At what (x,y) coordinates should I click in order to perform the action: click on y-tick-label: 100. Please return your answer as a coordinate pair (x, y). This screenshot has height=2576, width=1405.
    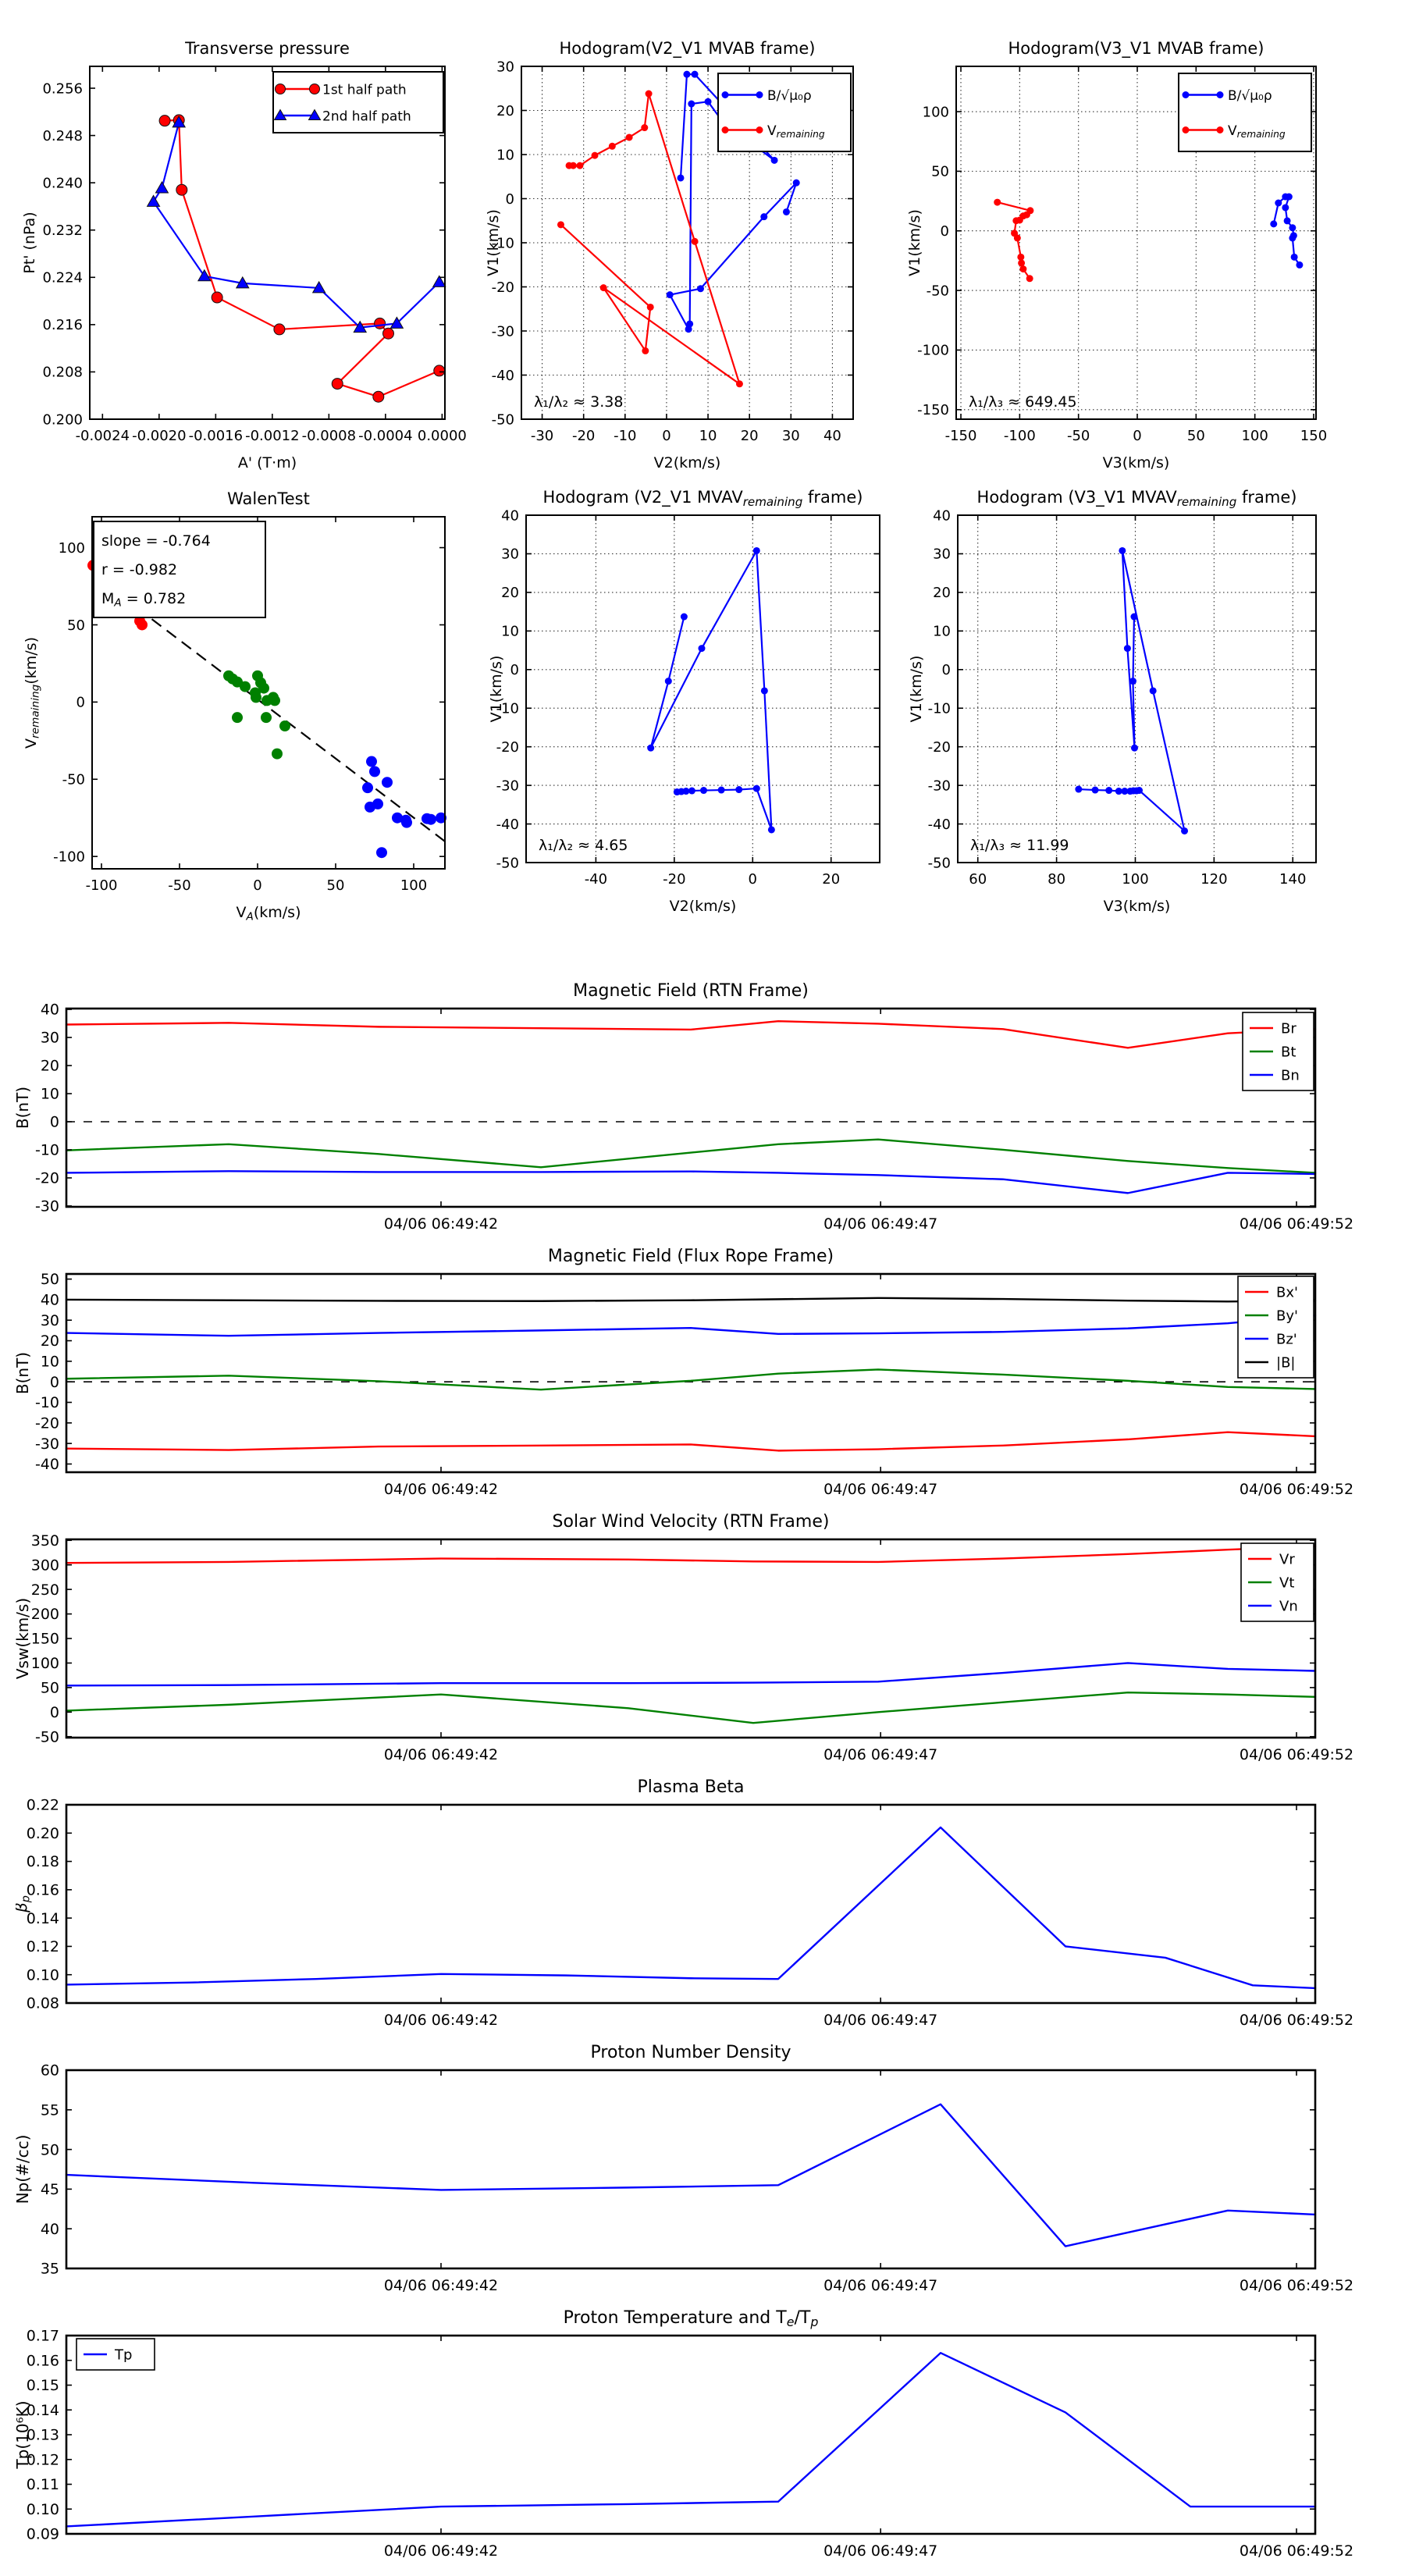
    Looking at the image, I should click on (936, 112).